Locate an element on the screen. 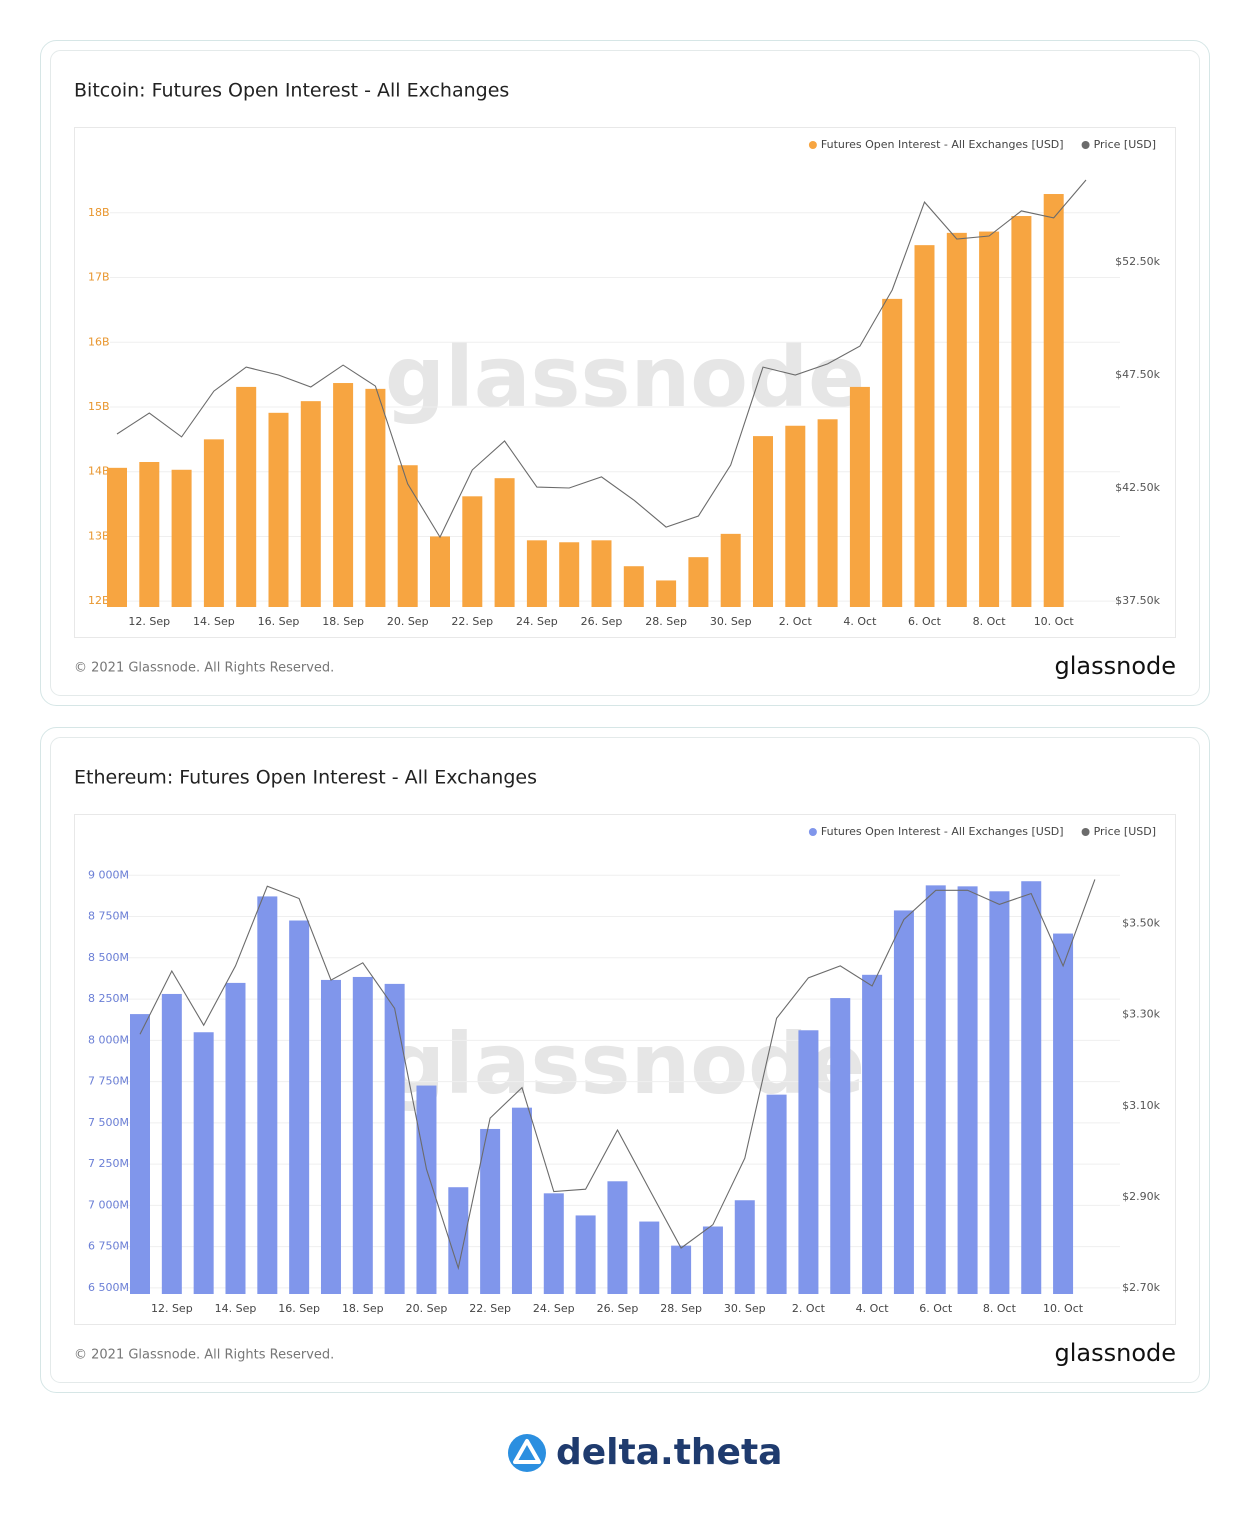  brand-name: delta.theta is located at coordinates (669, 1452).